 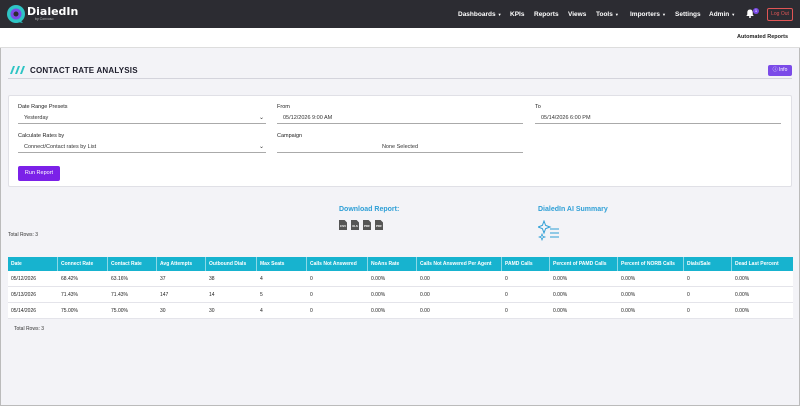 What do you see at coordinates (41, 136) in the screenshot?
I see `calculate-rates-label: Calculate Rates by` at bounding box center [41, 136].